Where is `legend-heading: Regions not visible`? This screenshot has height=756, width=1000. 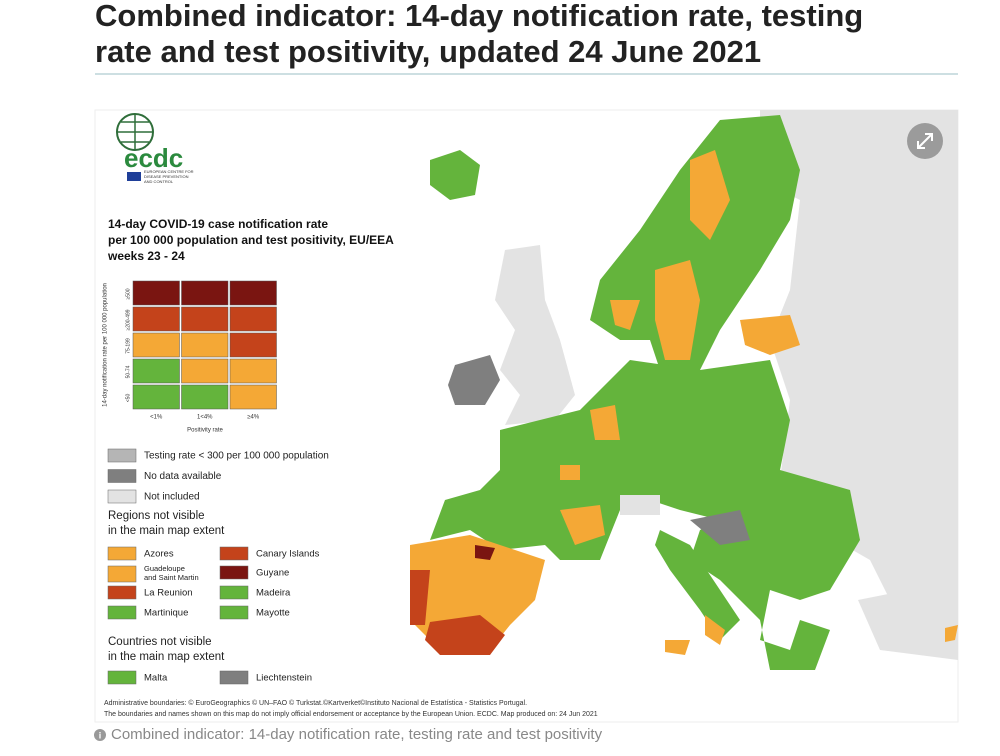 legend-heading: Regions not visible is located at coordinates (156, 516).